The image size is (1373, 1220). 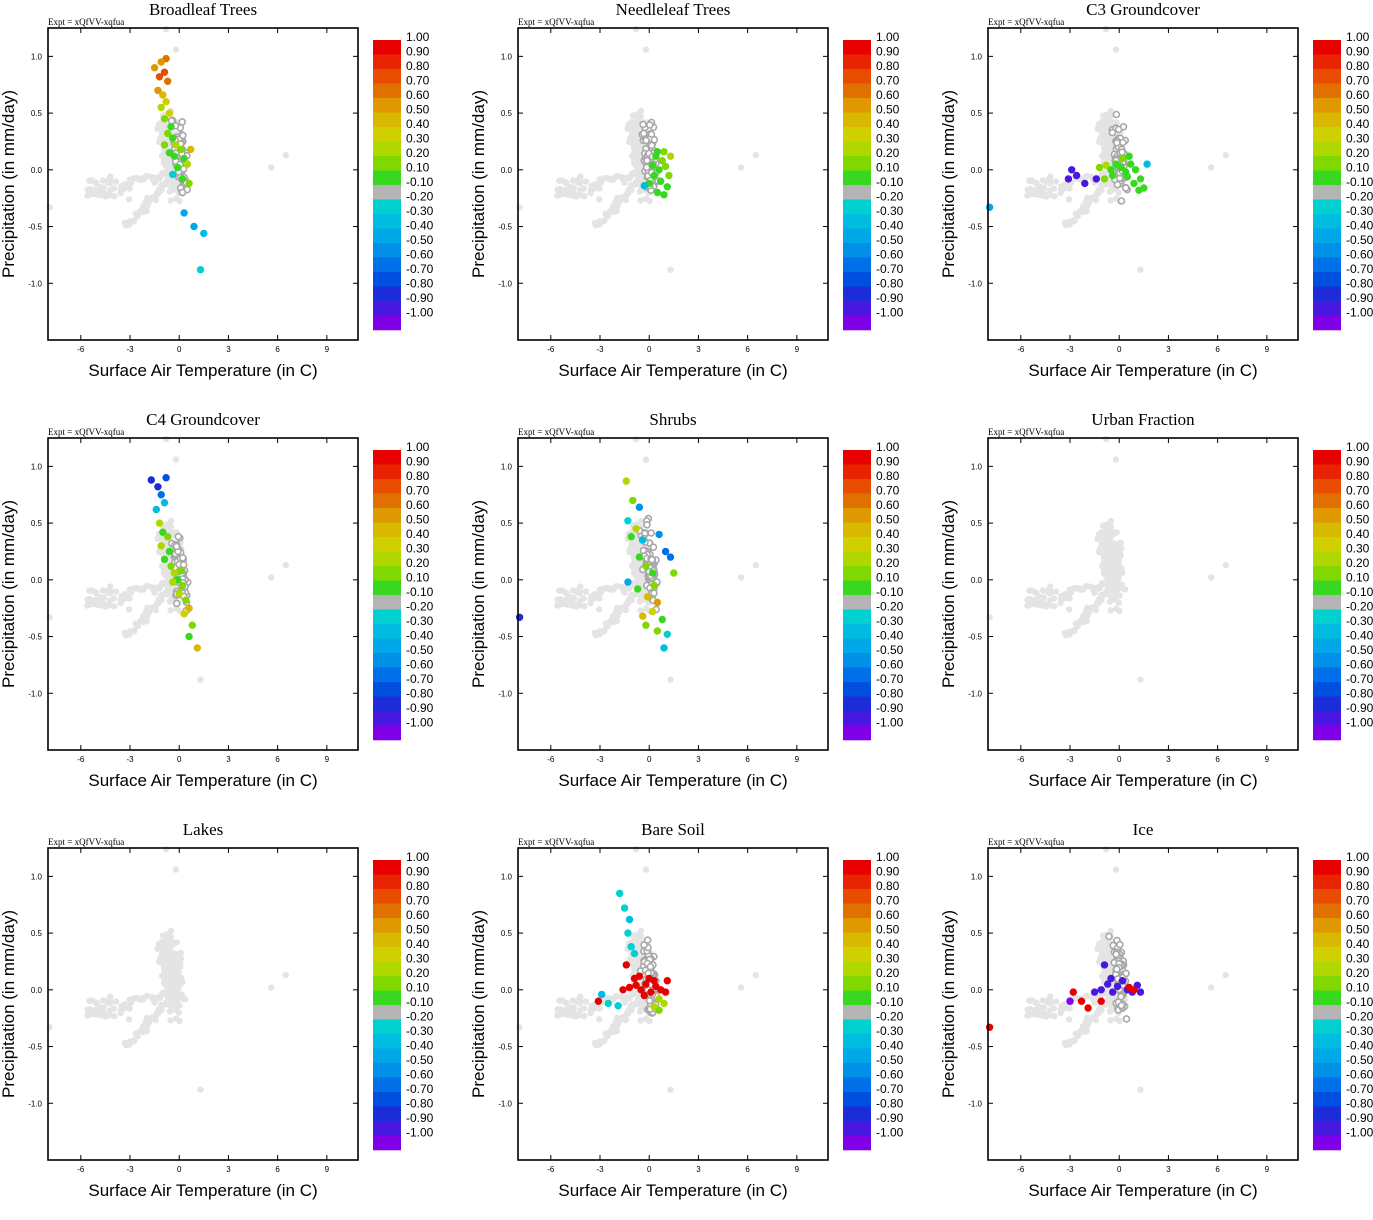 What do you see at coordinates (1359, 723) in the screenshot?
I see `colorbar-label: -1.00` at bounding box center [1359, 723].